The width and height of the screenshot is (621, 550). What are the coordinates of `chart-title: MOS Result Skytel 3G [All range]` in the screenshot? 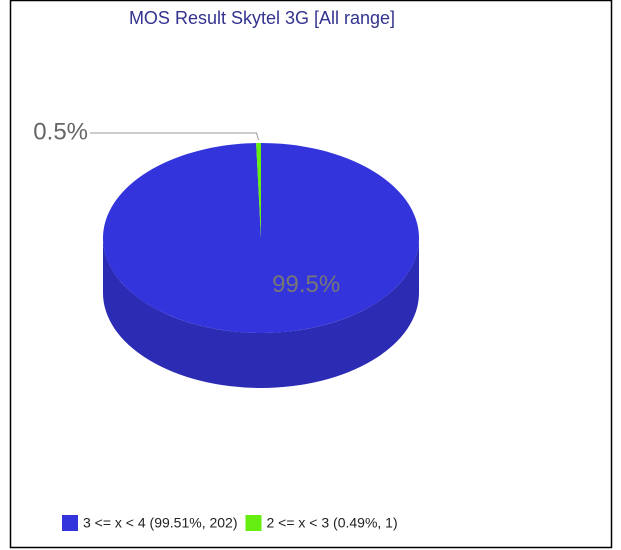 It's located at (262, 18).